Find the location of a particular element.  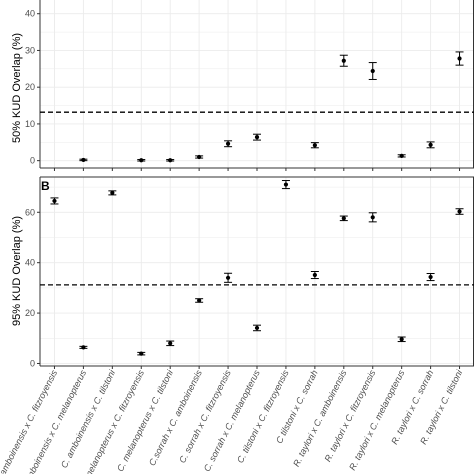

x-category-label: C. tilstoni x C. fitzroyensis is located at coordinates (263, 416).